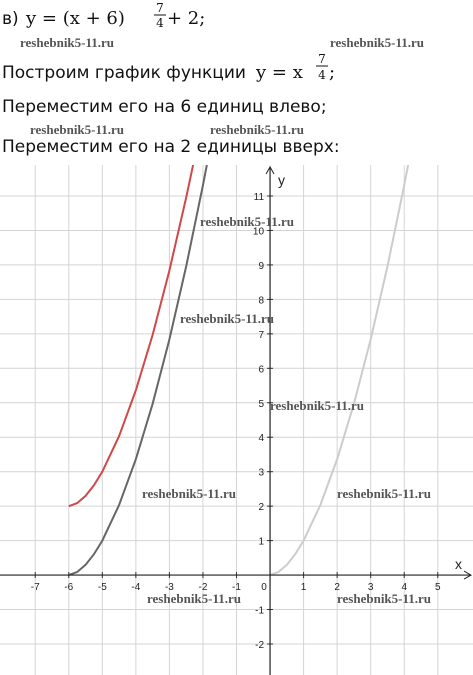 The image size is (473, 675). Describe the element at coordinates (261, 438) in the screenshot. I see `y-tick-label: 4` at that location.